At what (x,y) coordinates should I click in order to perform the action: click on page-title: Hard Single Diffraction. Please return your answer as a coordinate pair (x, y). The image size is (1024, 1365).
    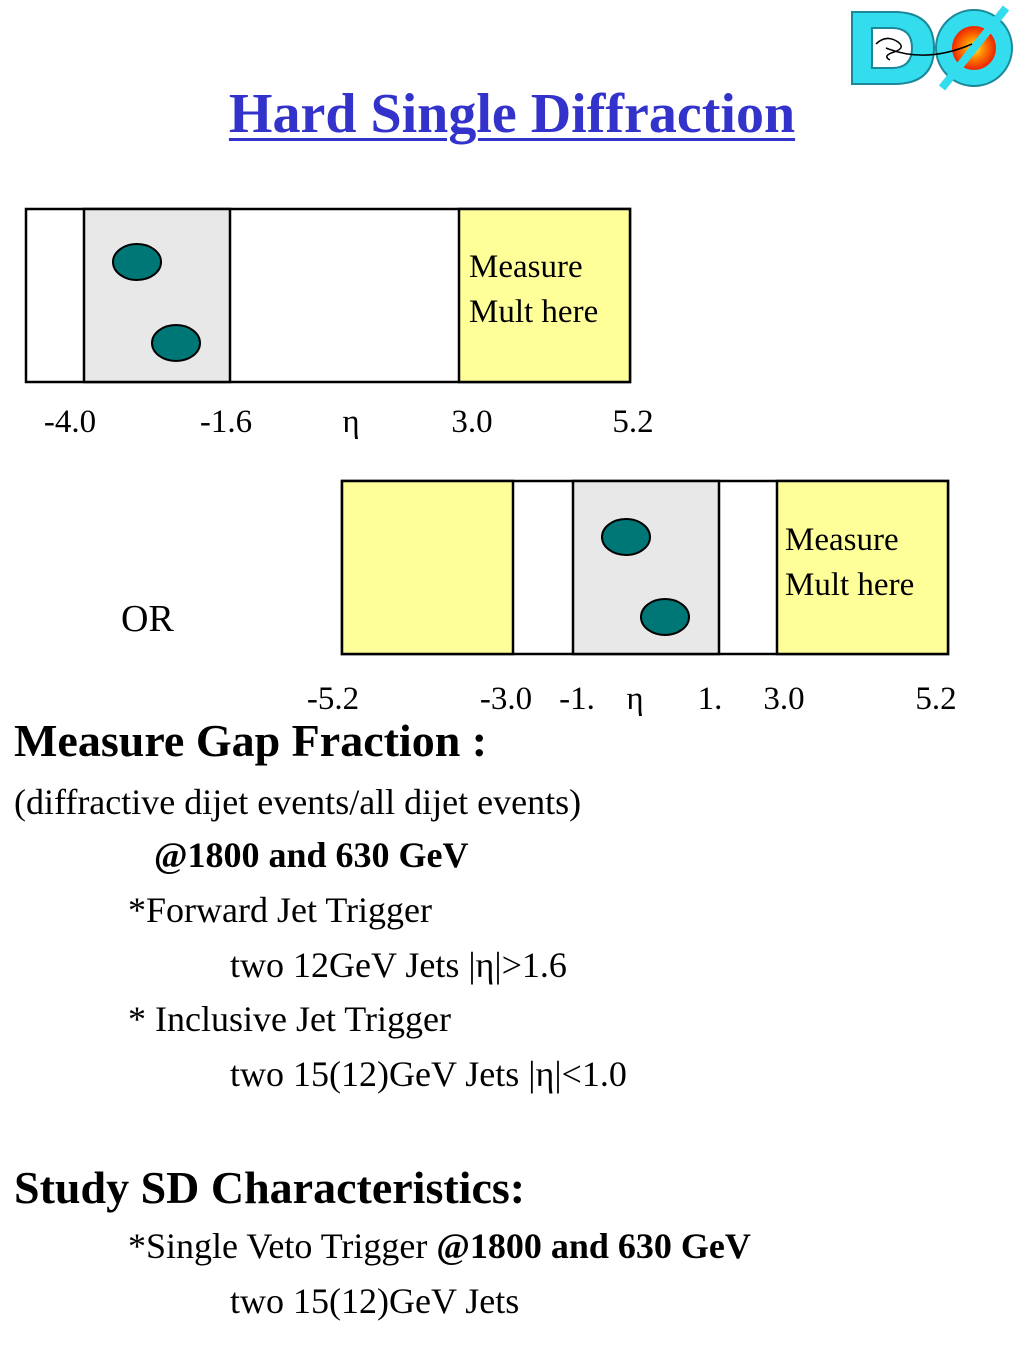
    Looking at the image, I should click on (512, 114).